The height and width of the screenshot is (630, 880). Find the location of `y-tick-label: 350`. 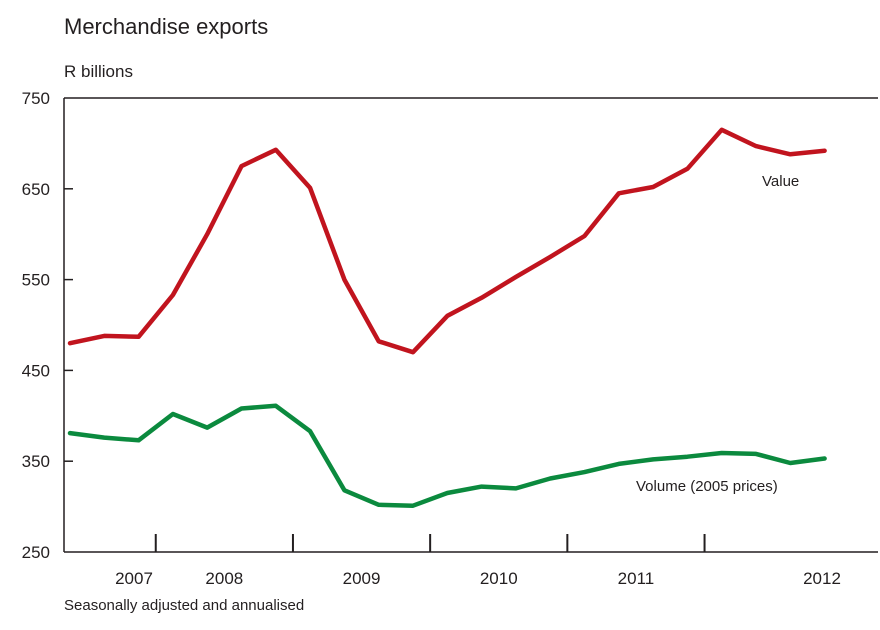

y-tick-label: 350 is located at coordinates (36, 461).